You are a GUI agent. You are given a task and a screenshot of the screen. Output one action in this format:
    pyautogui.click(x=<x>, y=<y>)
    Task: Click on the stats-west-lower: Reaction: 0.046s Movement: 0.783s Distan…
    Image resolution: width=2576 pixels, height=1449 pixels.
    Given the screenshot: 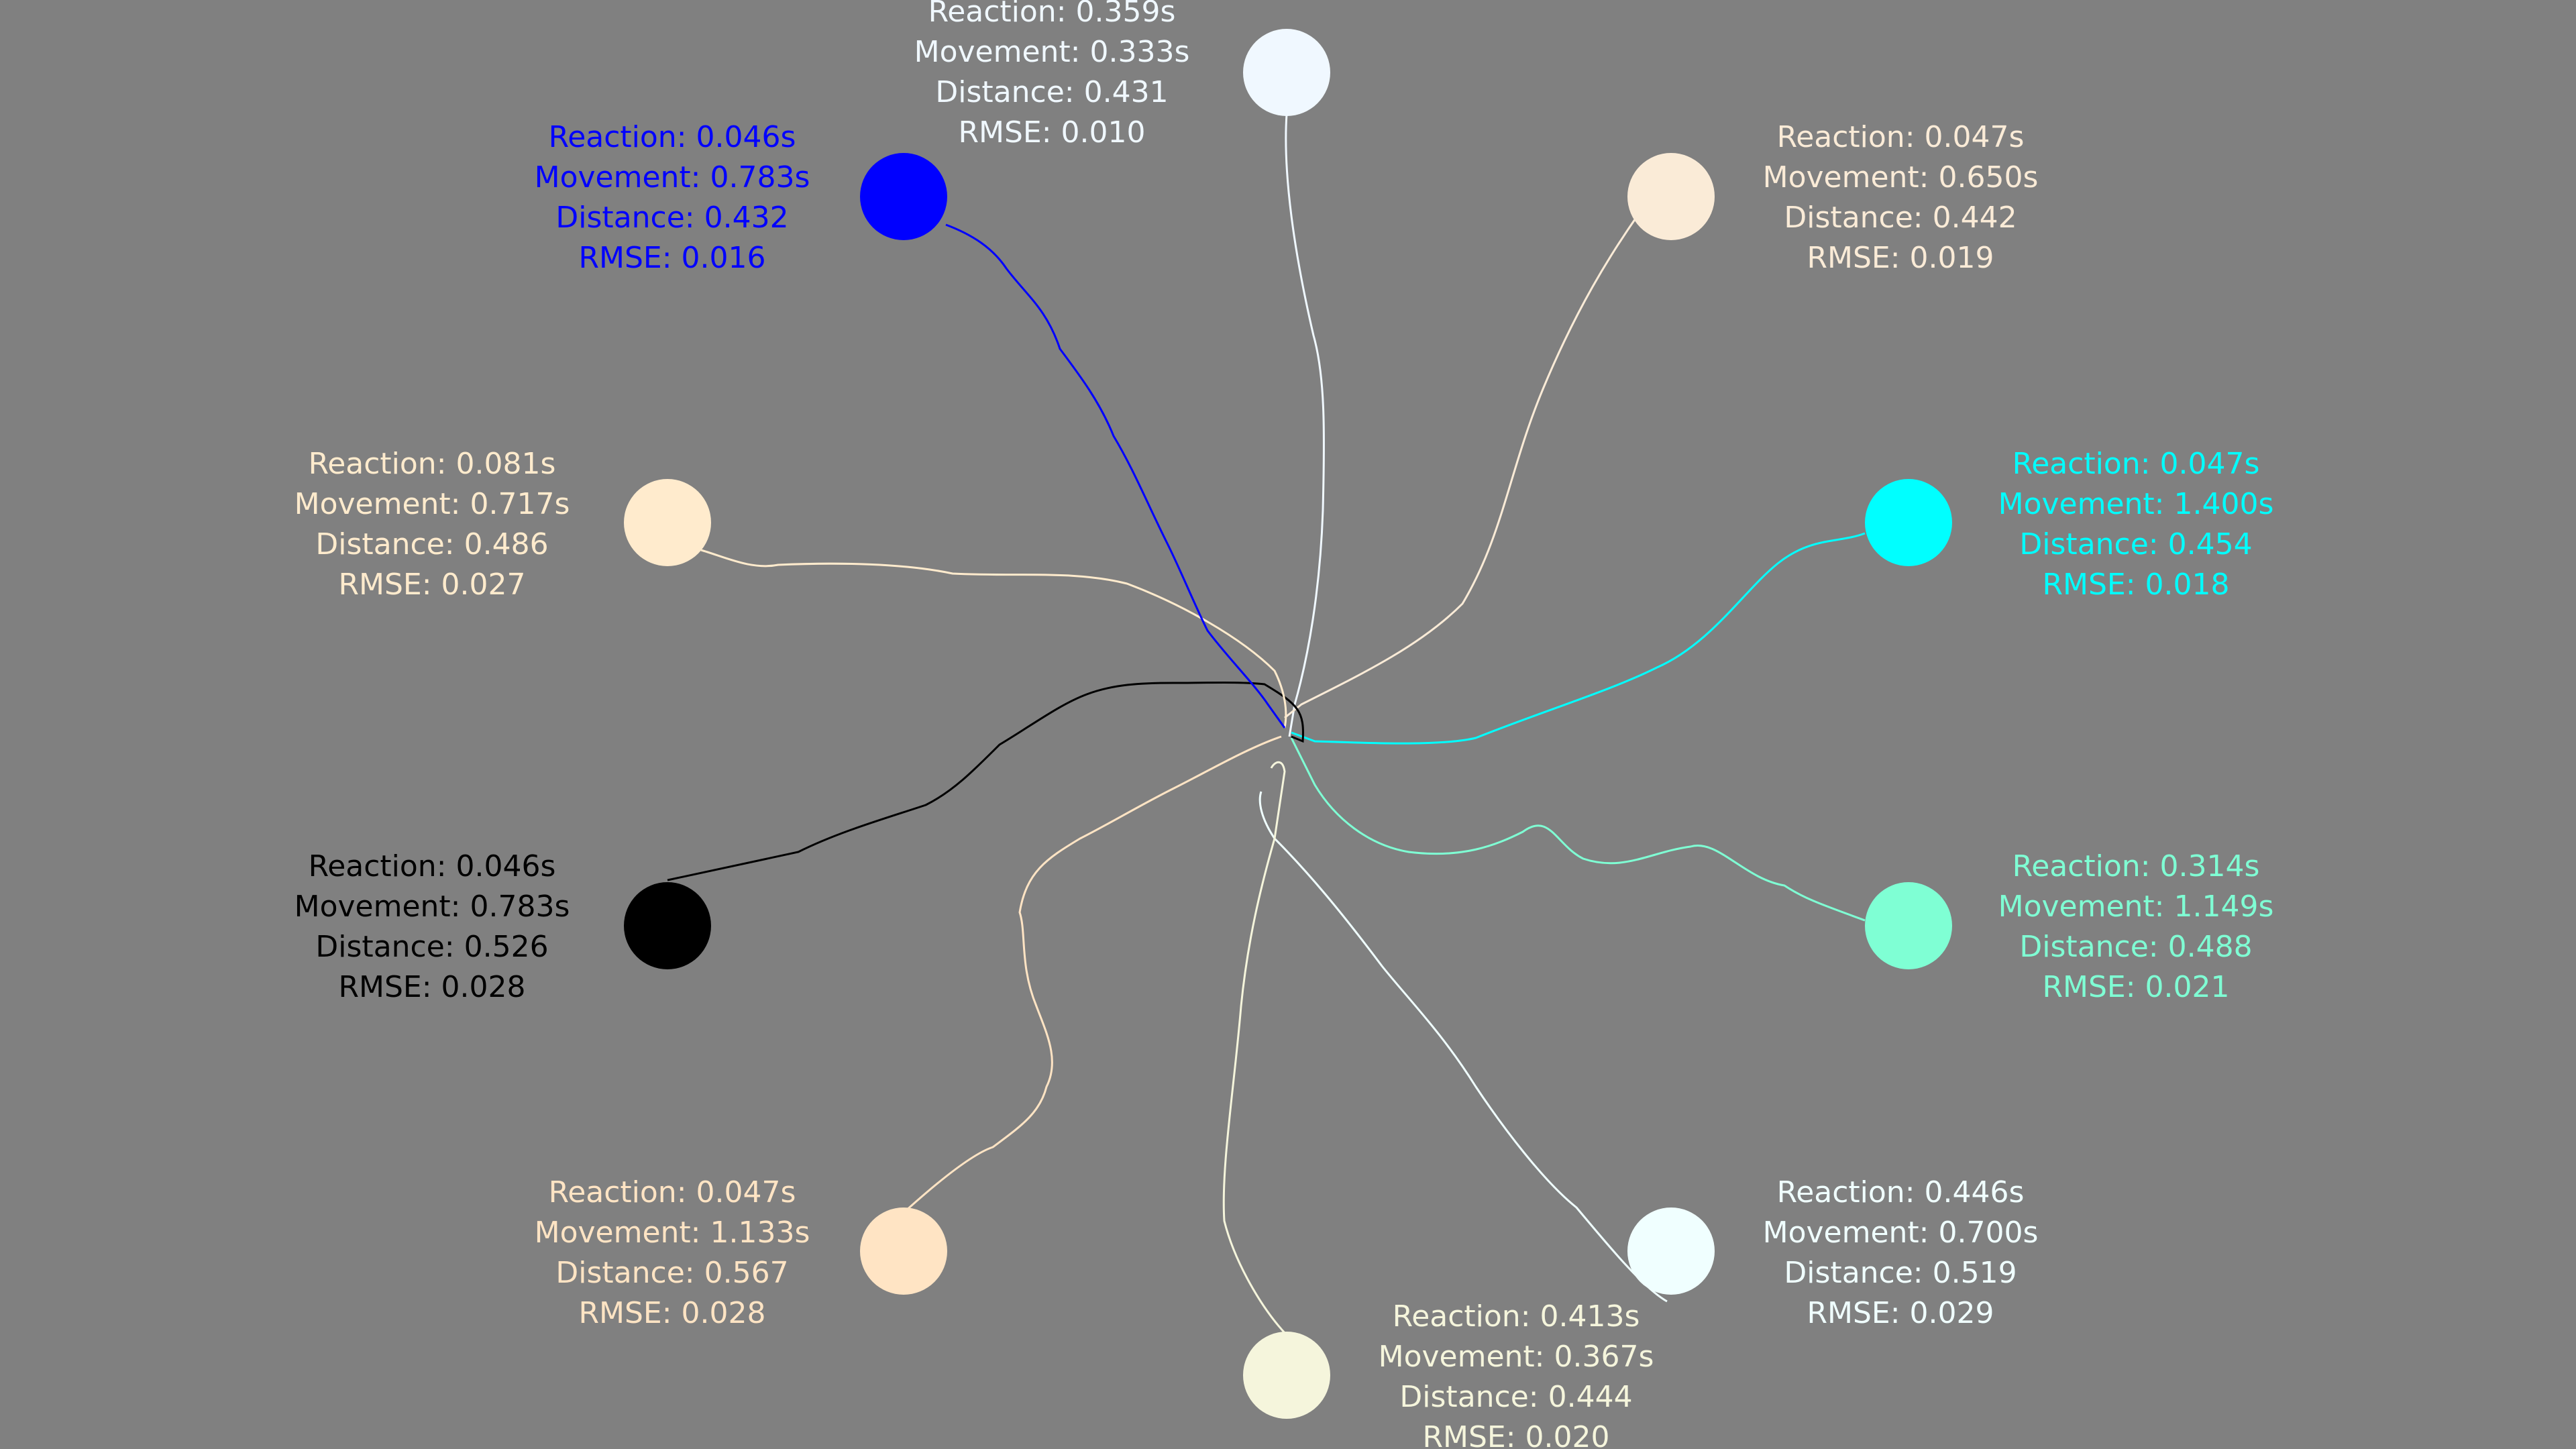 What is the action you would take?
    pyautogui.click(x=432, y=927)
    